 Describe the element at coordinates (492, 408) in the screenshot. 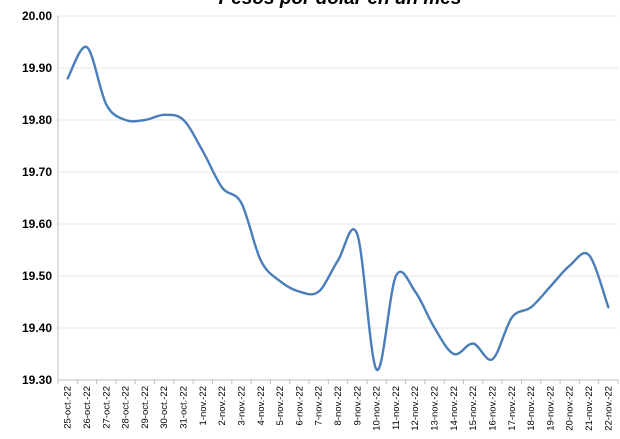

I see `x-tick-label: 16-nov.-22` at that location.